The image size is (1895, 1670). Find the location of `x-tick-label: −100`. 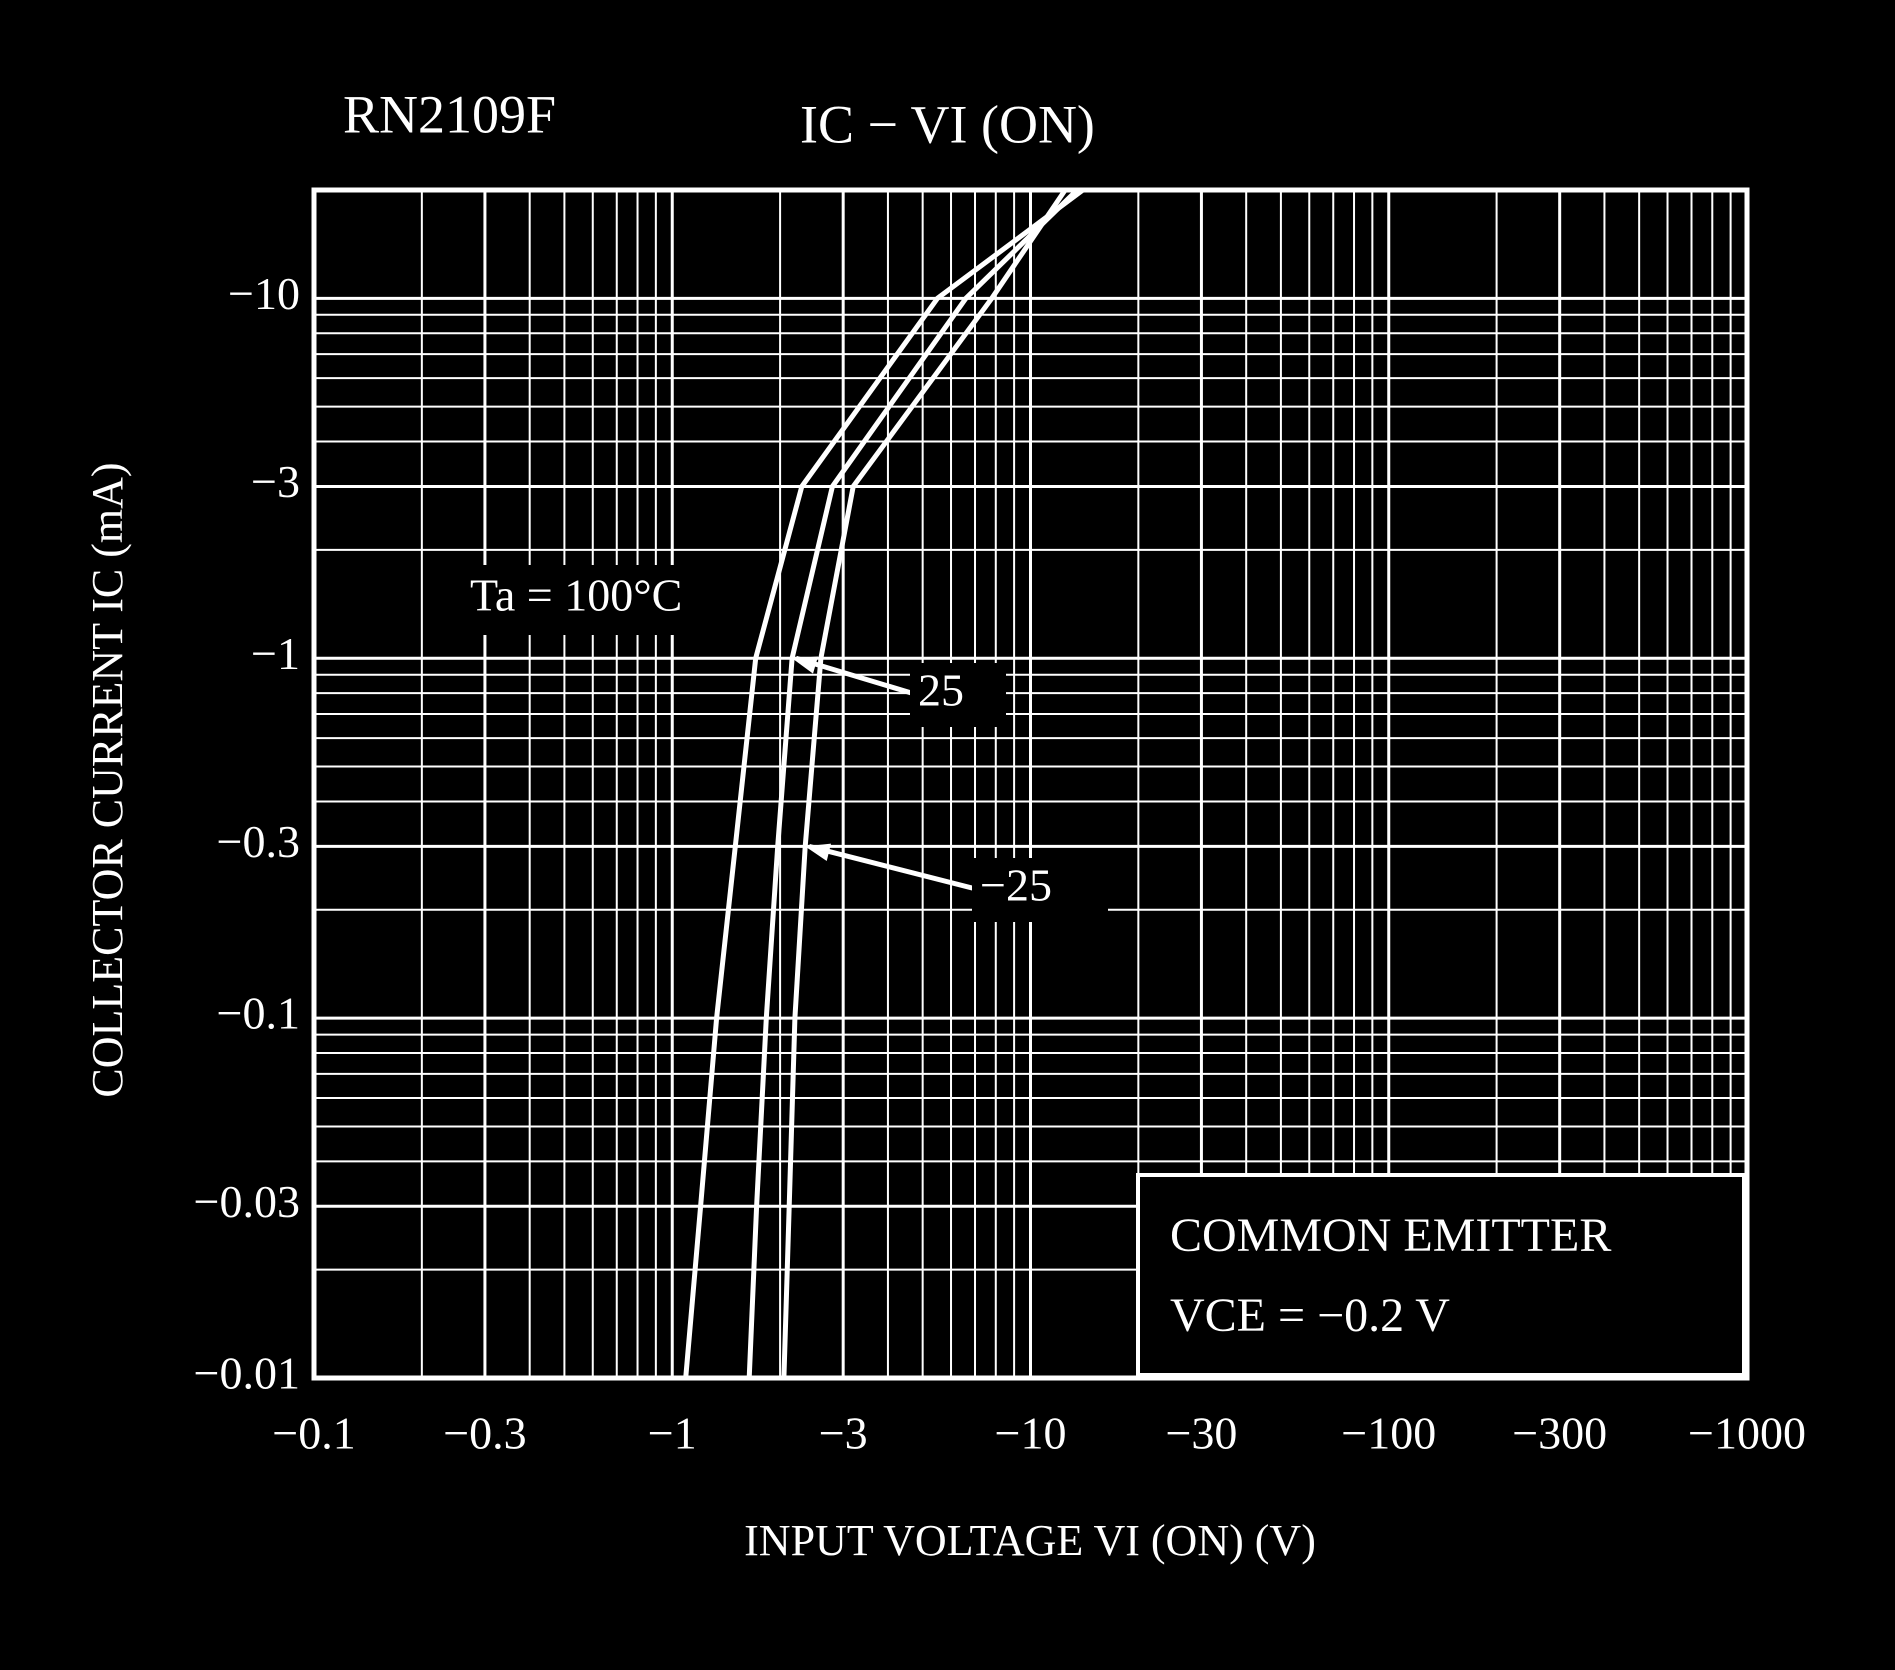

x-tick-label: −100 is located at coordinates (1388, 1433).